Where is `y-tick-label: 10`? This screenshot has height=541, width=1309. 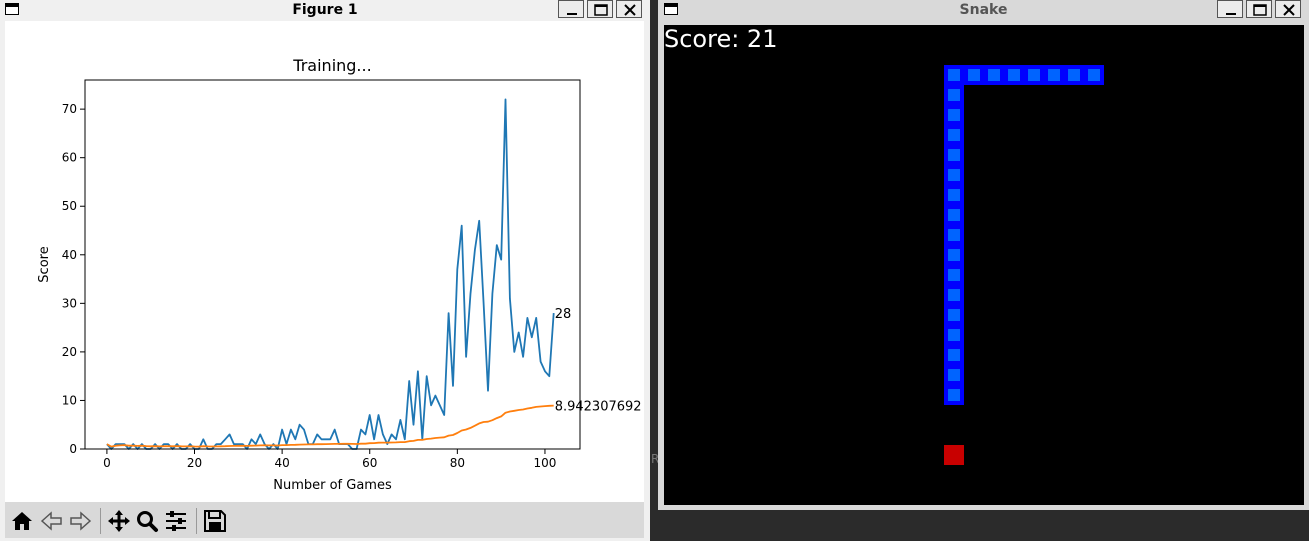 y-tick-label: 10 is located at coordinates (69, 400).